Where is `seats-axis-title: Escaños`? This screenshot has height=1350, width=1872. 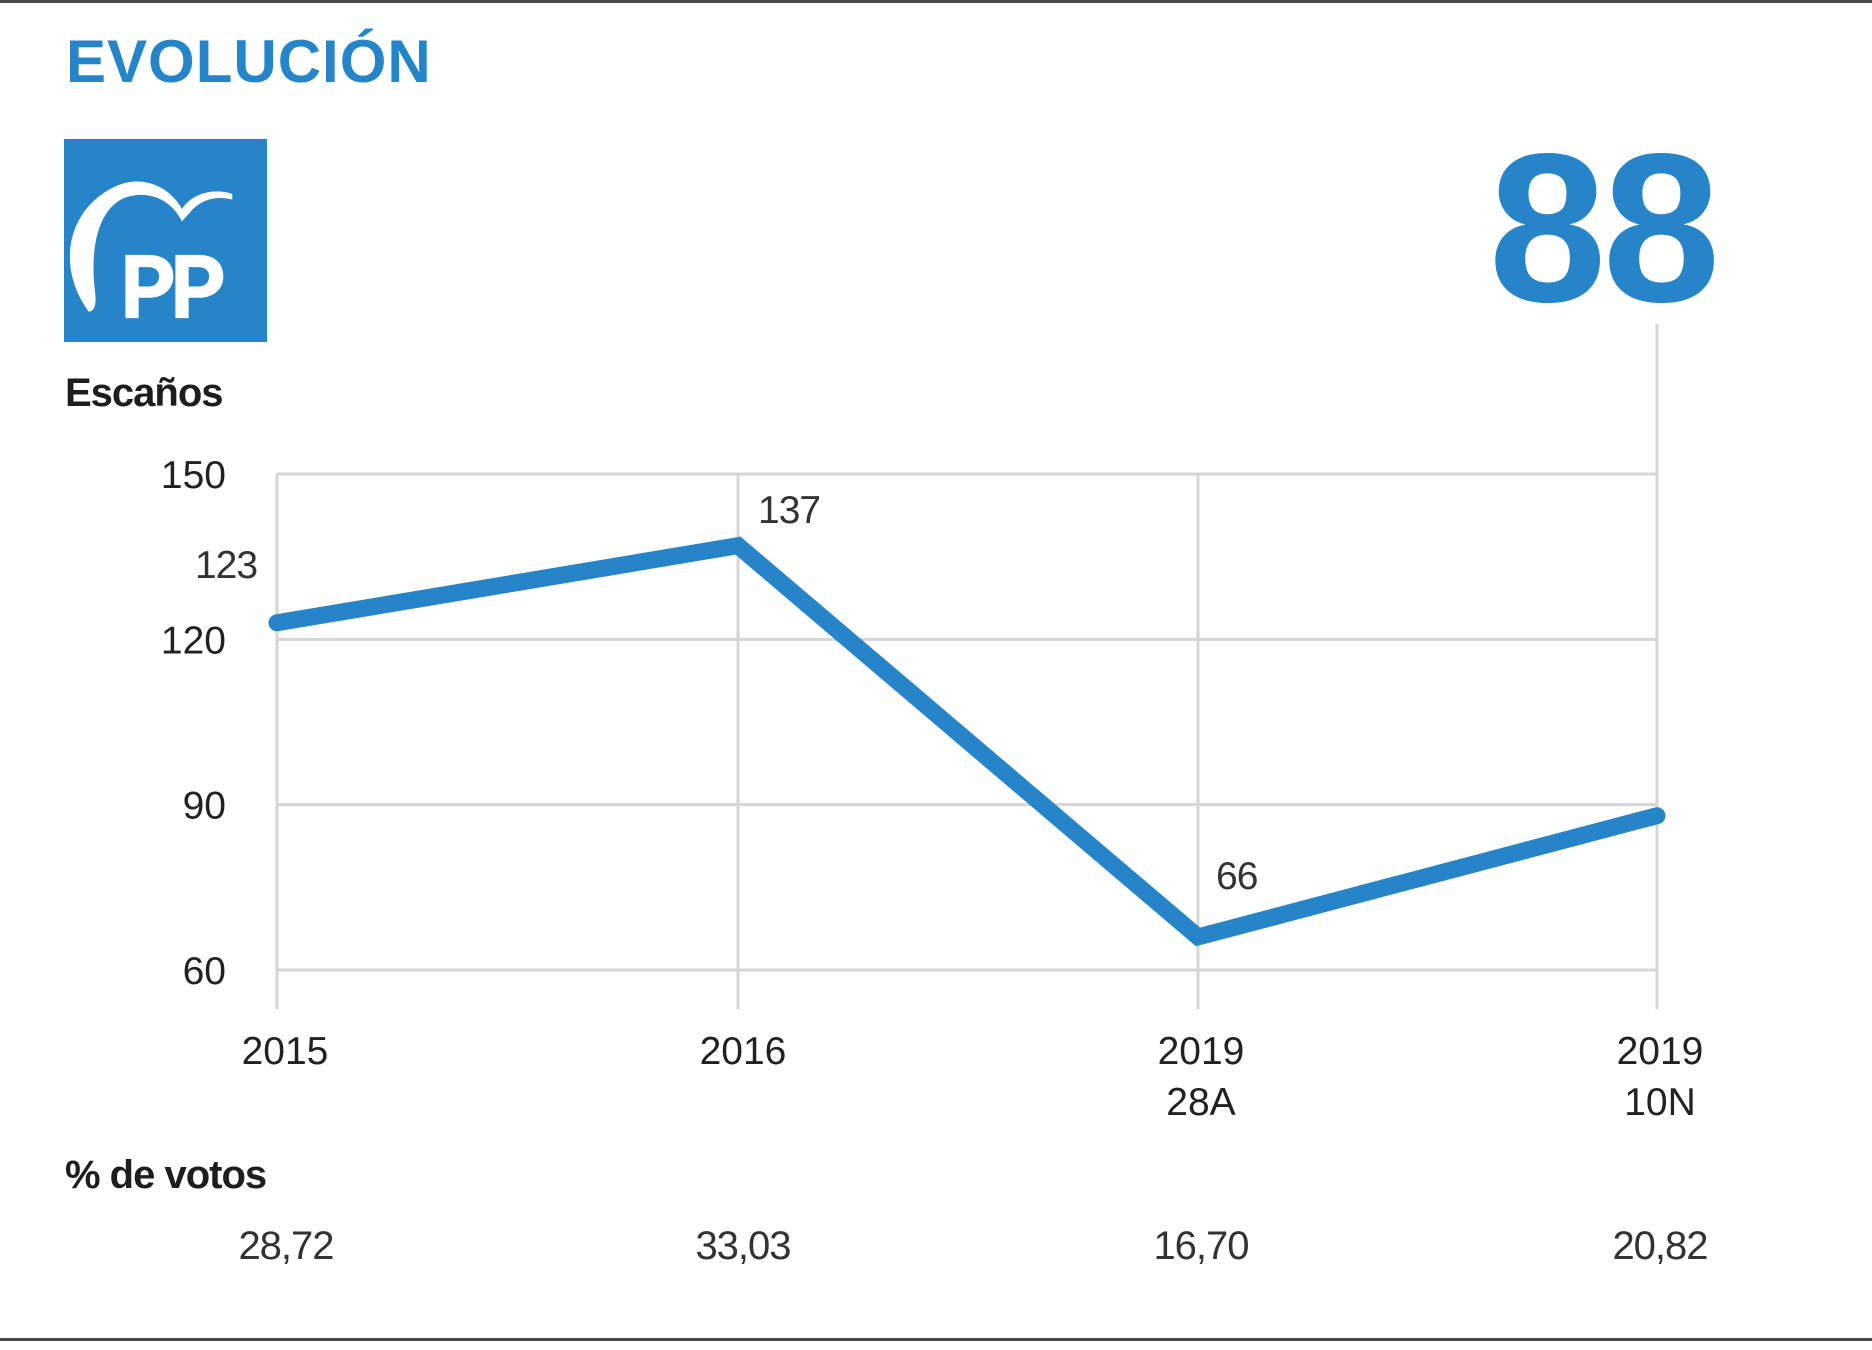
seats-axis-title: Escaños is located at coordinates (144, 393).